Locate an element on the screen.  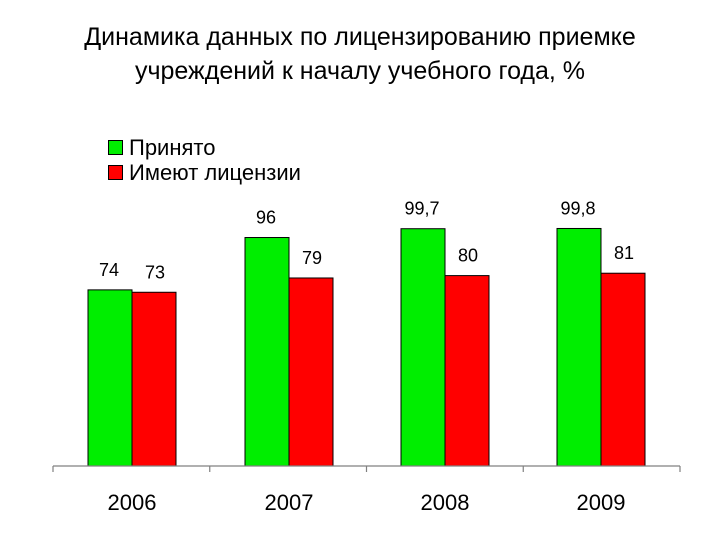
bar-accepted-2008 is located at coordinates (423, 347).